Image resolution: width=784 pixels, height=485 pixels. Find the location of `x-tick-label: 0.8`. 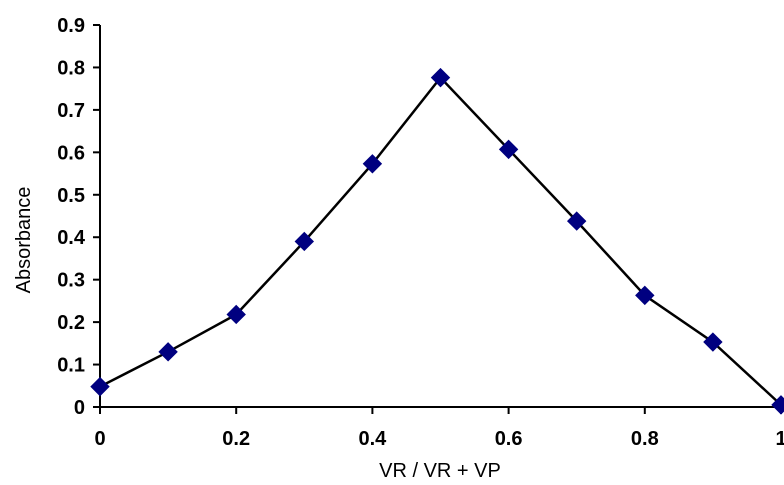

x-tick-label: 0.8 is located at coordinates (645, 439).